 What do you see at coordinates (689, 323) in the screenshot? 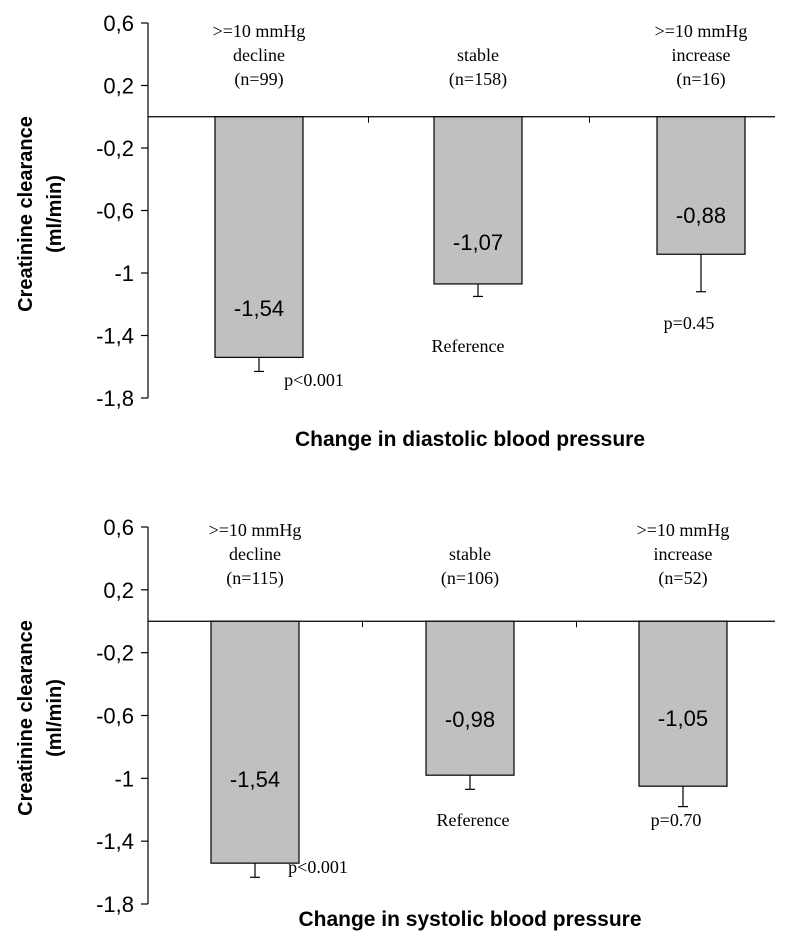
I see `annotation-label: p=0.45` at bounding box center [689, 323].